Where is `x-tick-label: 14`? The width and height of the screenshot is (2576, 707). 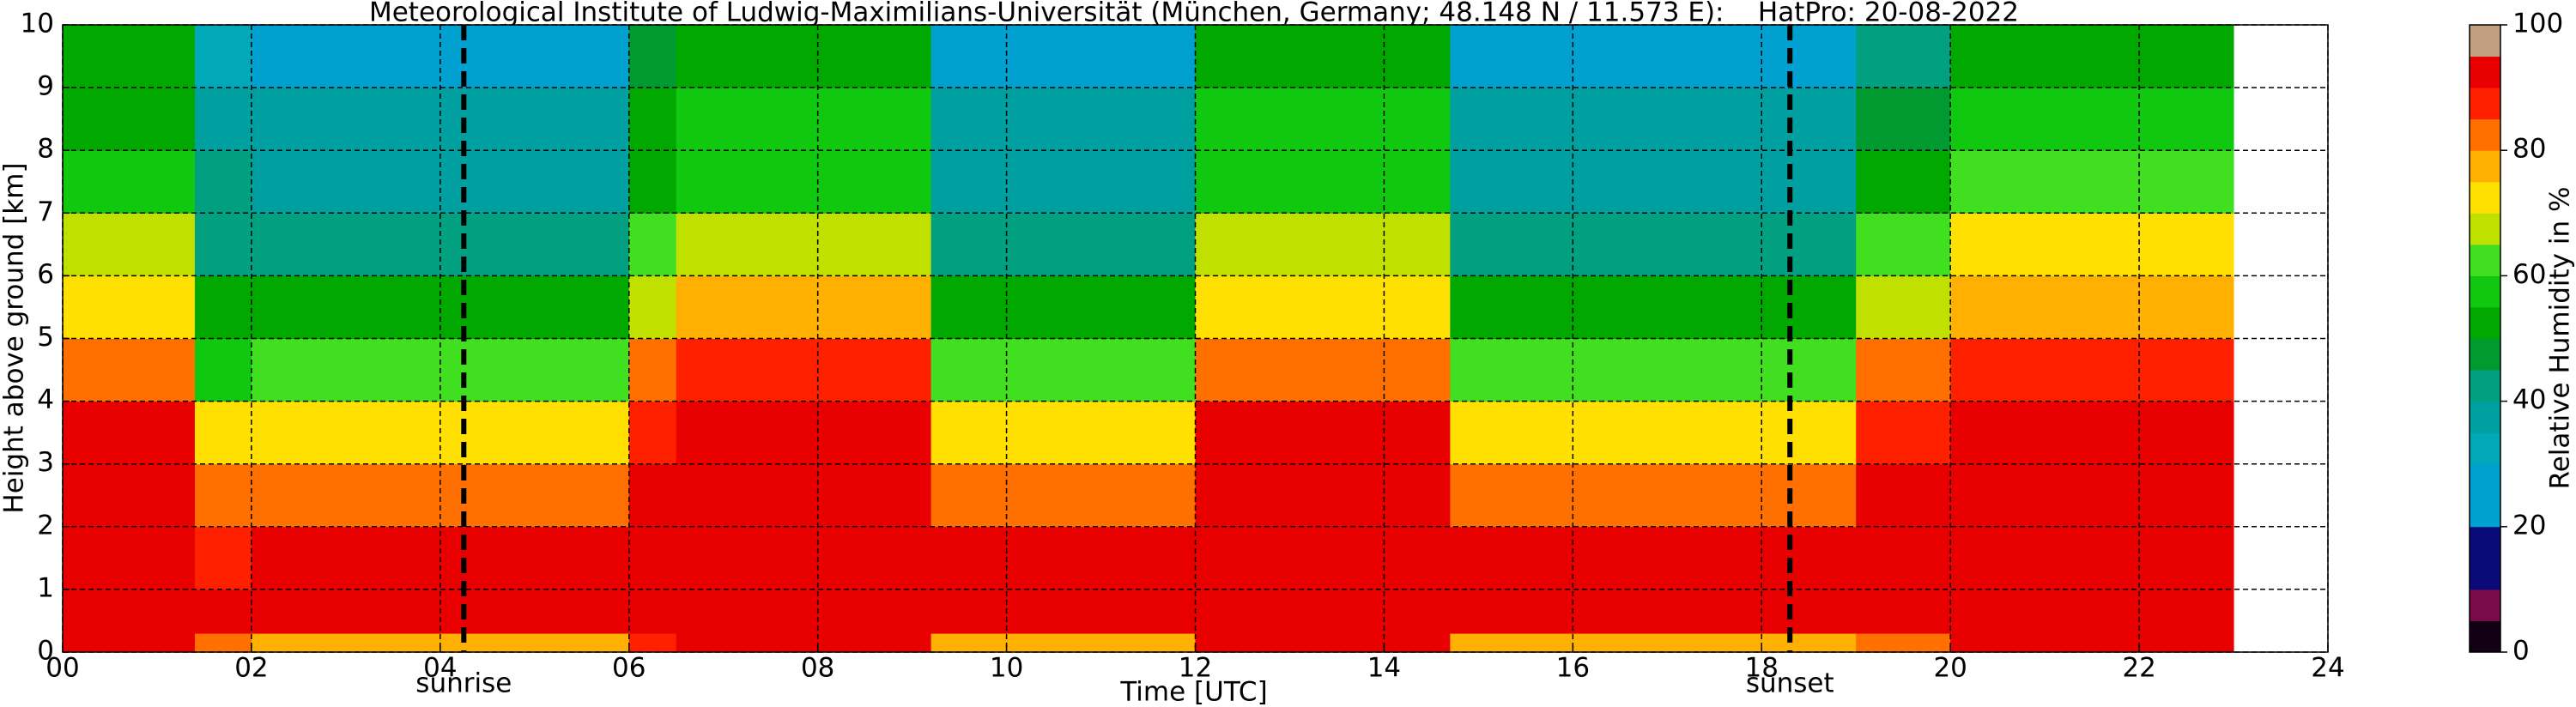 x-tick-label: 14 is located at coordinates (1384, 668).